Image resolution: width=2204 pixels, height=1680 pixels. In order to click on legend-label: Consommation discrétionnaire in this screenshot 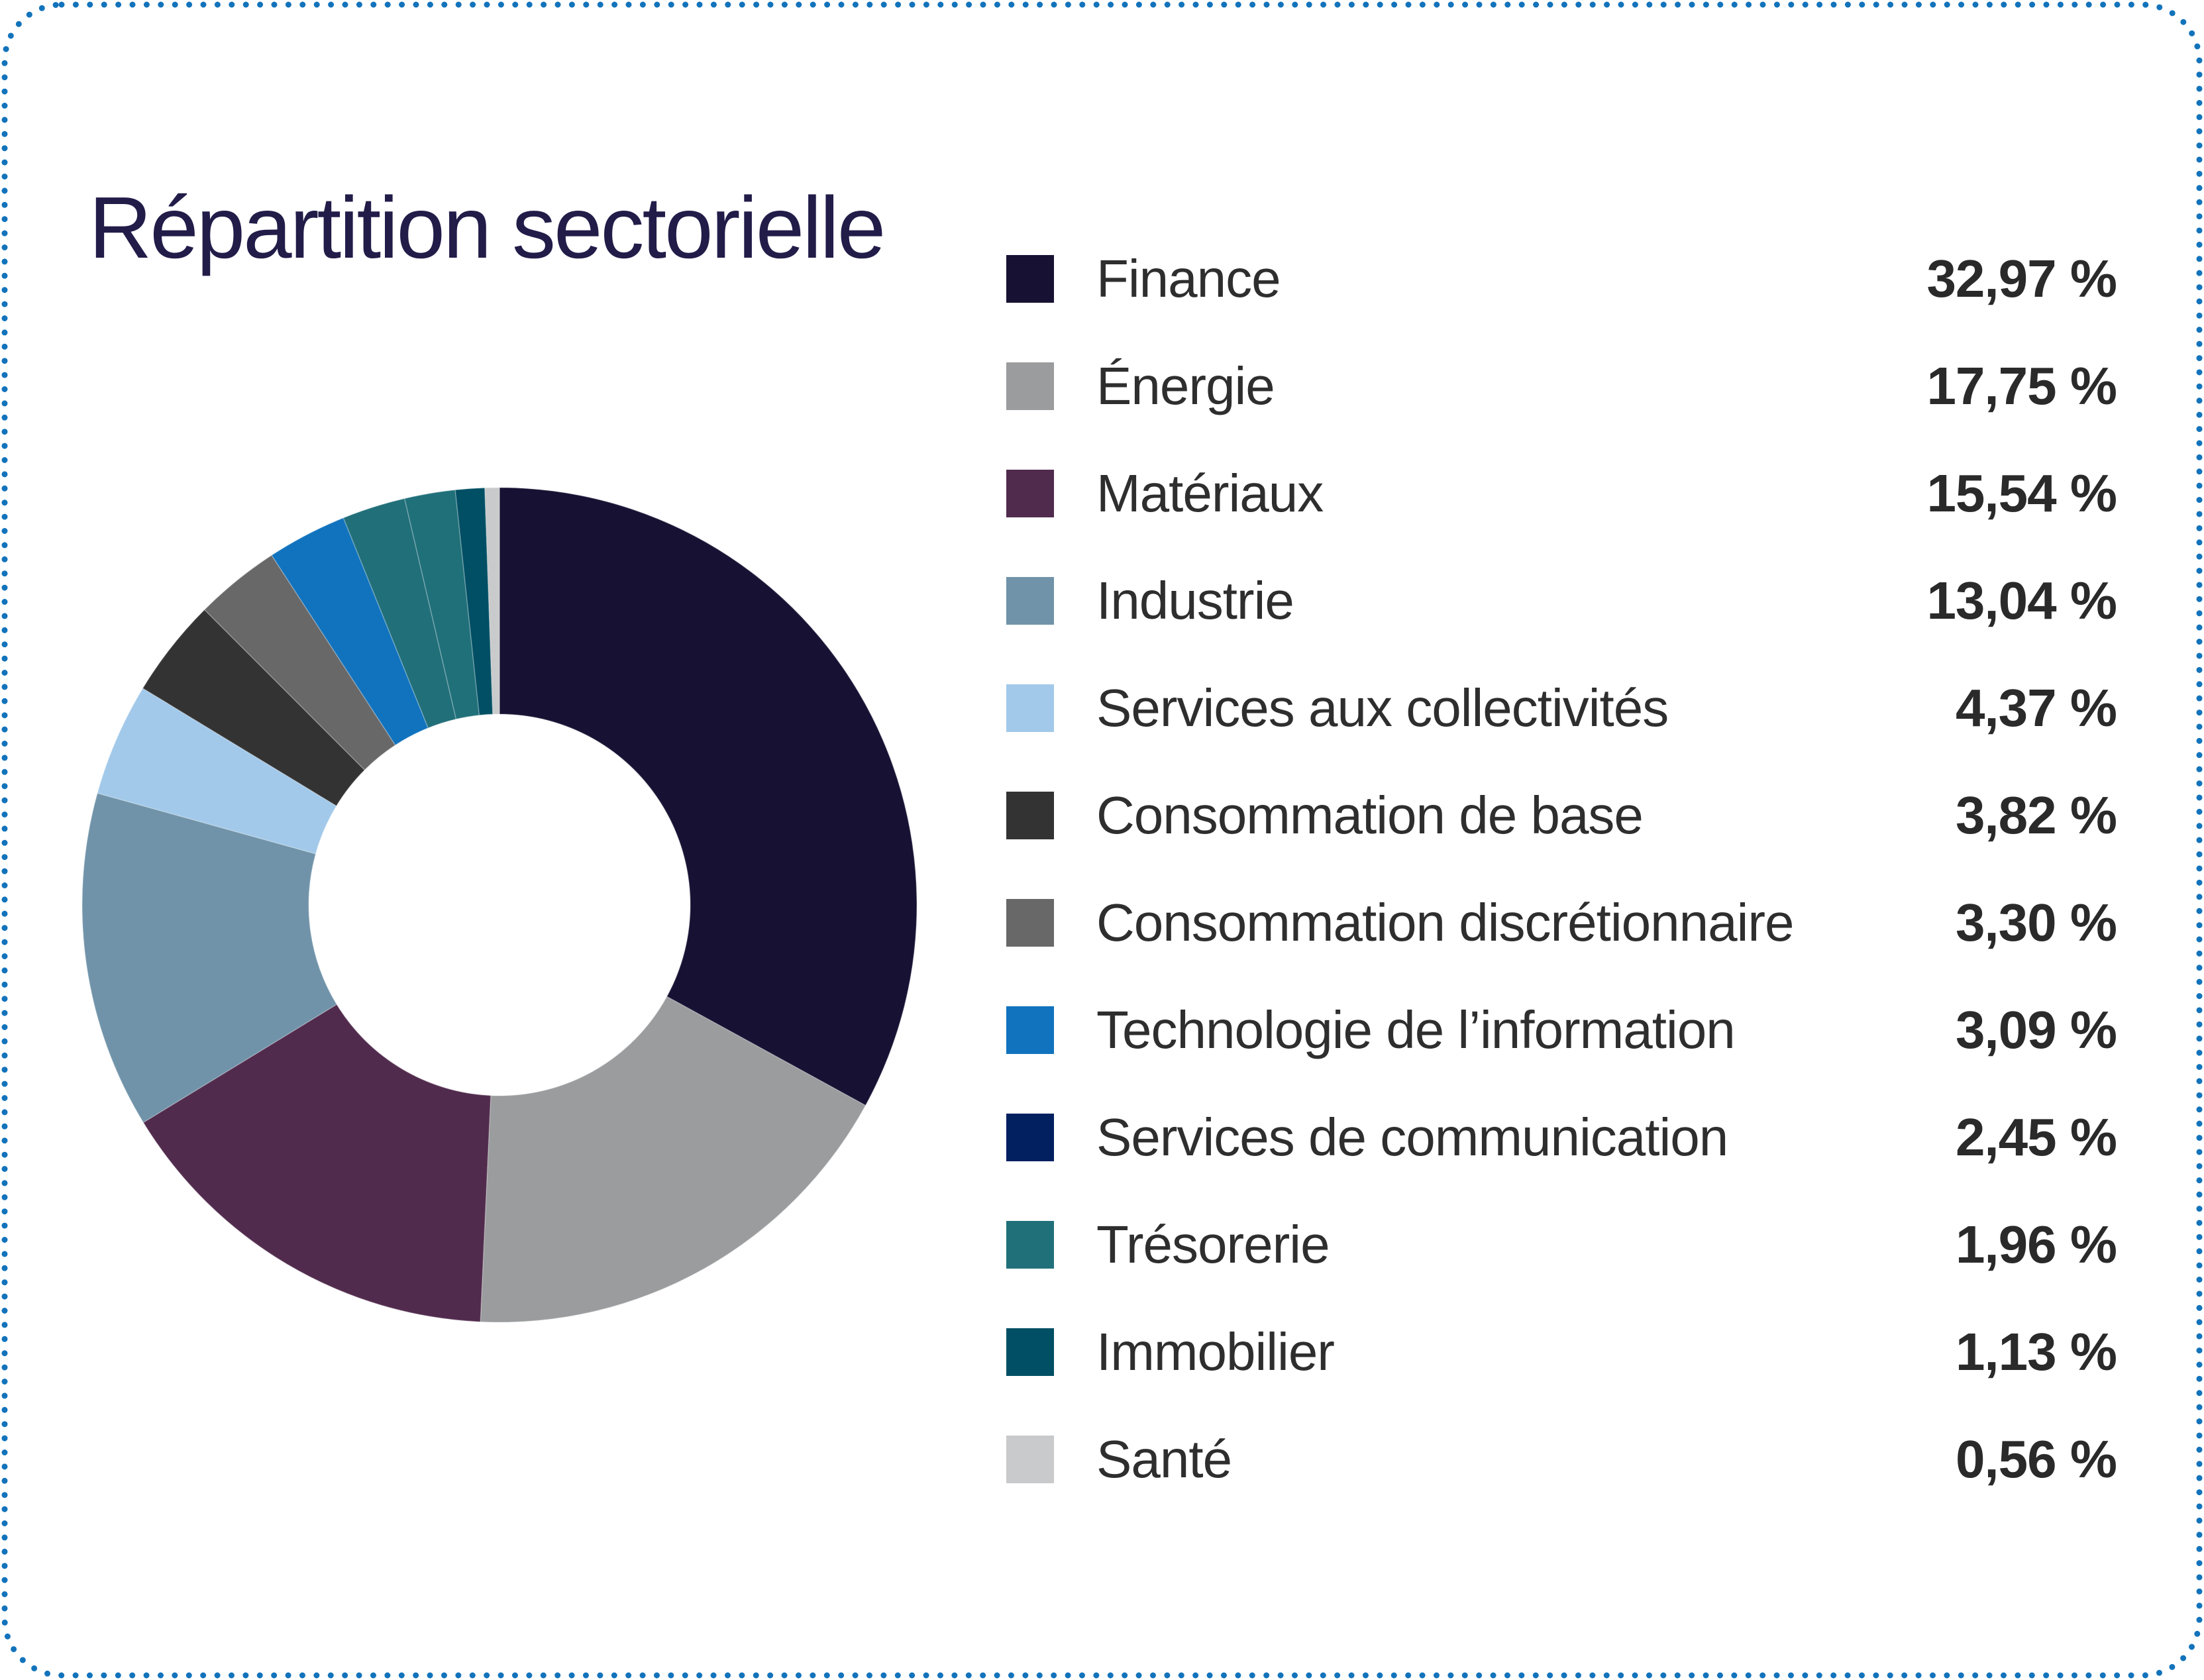, I will do `click(1445, 922)`.